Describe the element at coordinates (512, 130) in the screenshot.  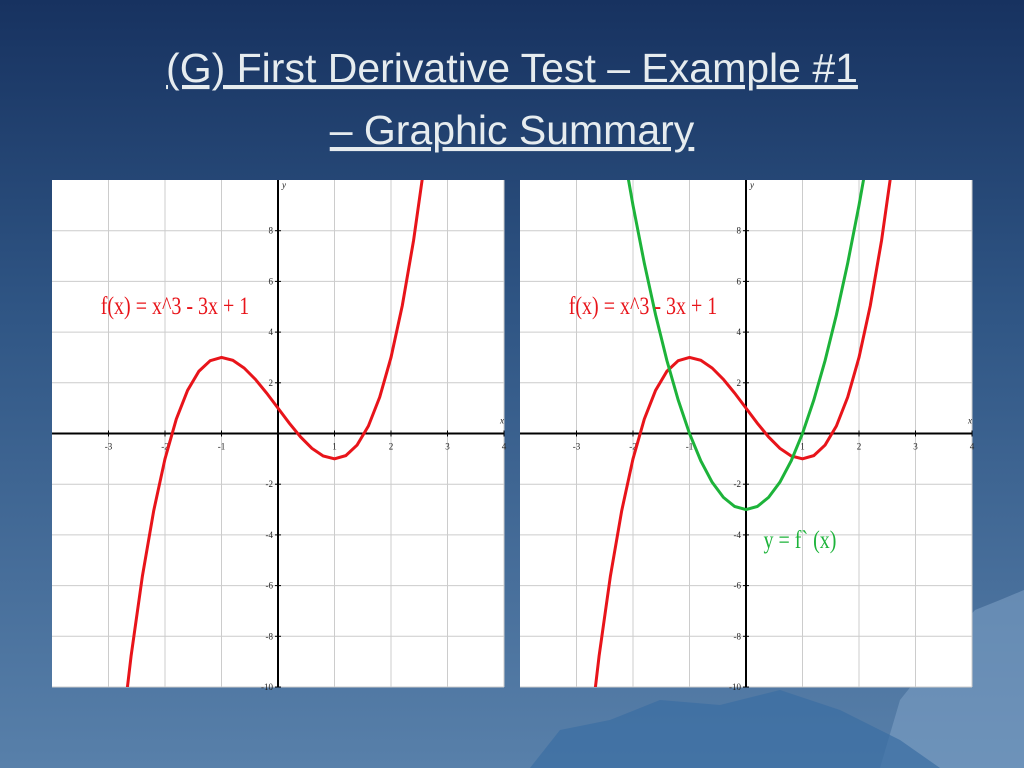
I see `slide-title: – Graphic Summary` at that location.